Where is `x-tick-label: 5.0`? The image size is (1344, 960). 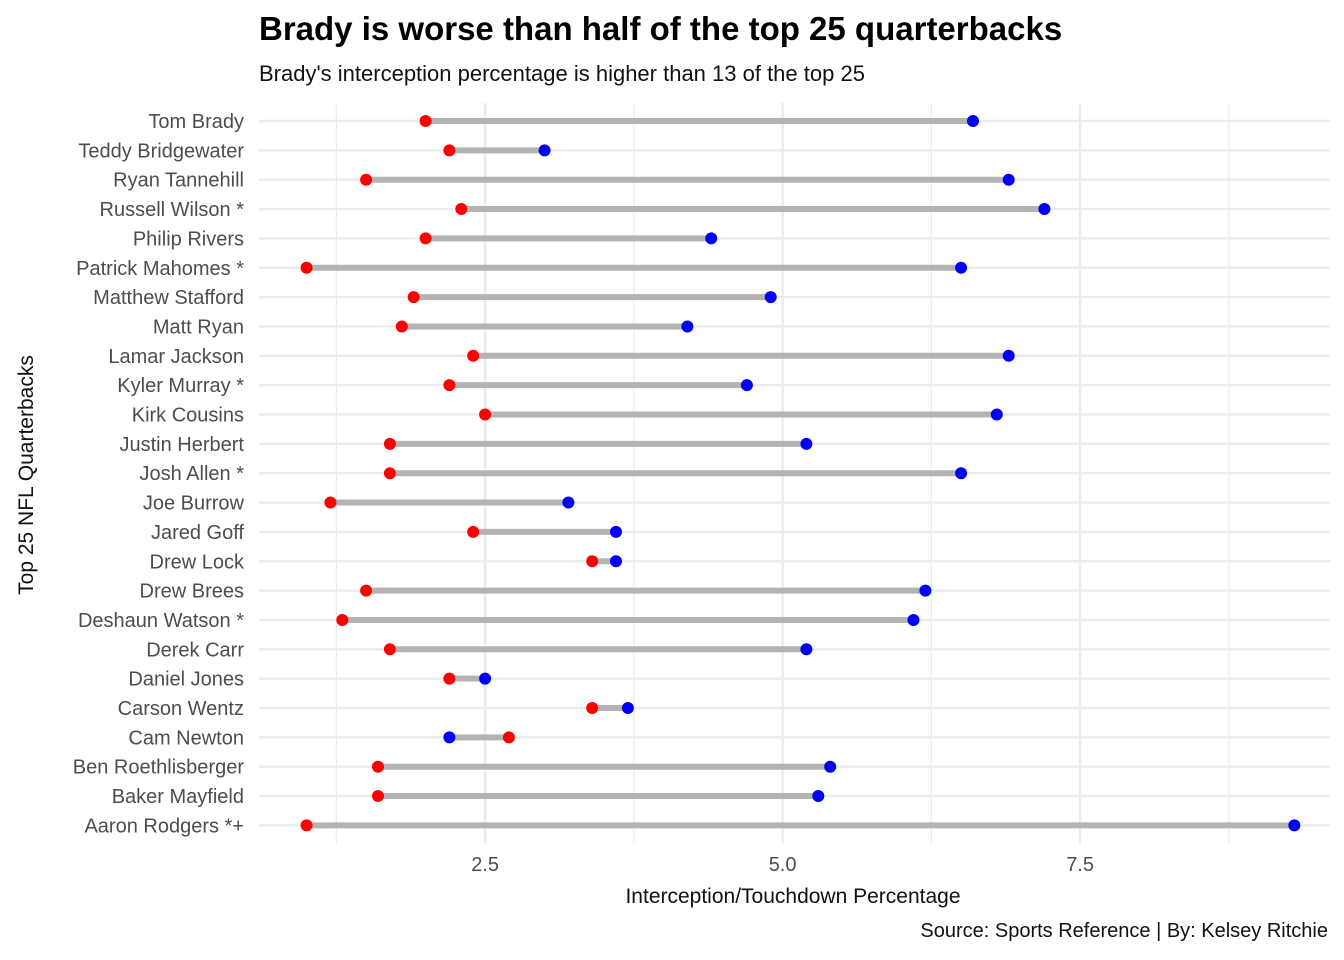
x-tick-label: 5.0 is located at coordinates (783, 865).